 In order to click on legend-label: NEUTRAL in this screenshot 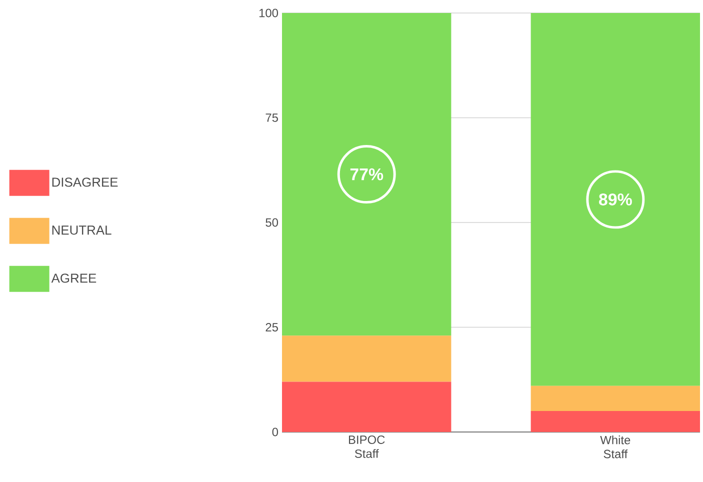, I will do `click(82, 230)`.